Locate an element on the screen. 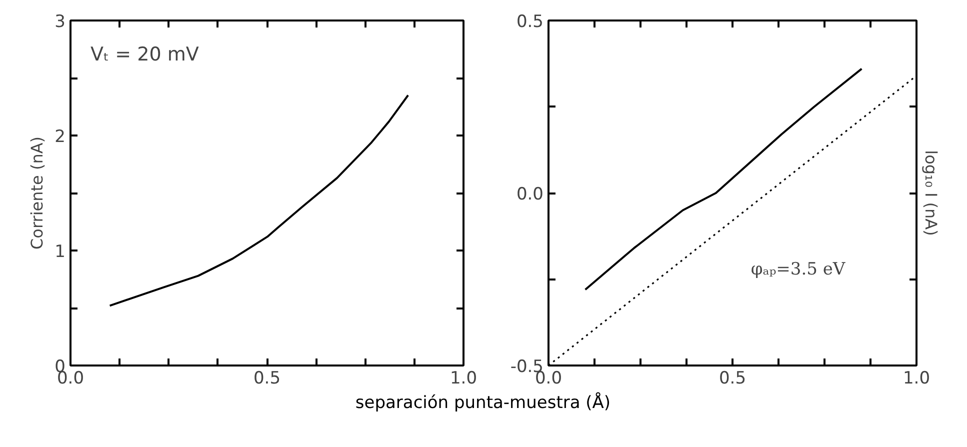  y-tick-label: 2 is located at coordinates (60, 137).